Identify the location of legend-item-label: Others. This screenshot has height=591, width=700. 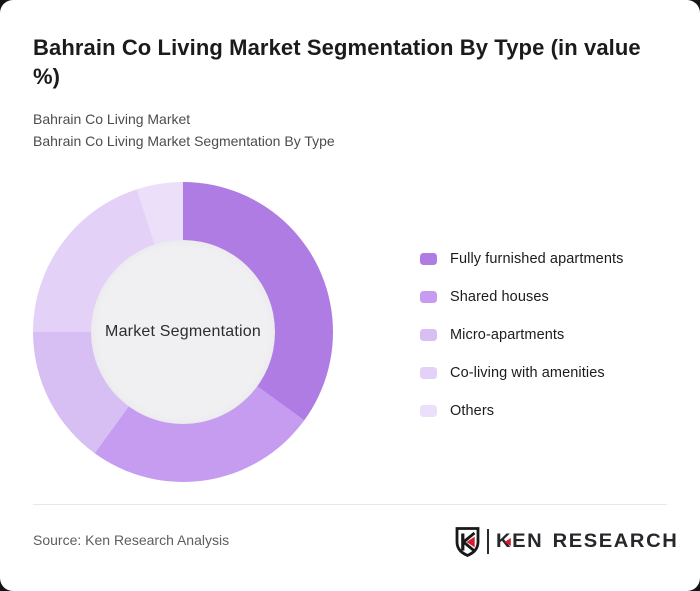
(472, 411).